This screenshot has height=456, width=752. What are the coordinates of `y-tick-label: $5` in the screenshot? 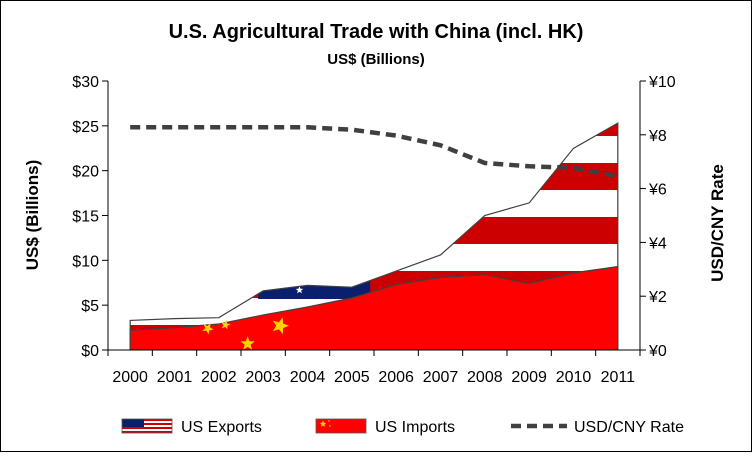 It's located at (90, 306).